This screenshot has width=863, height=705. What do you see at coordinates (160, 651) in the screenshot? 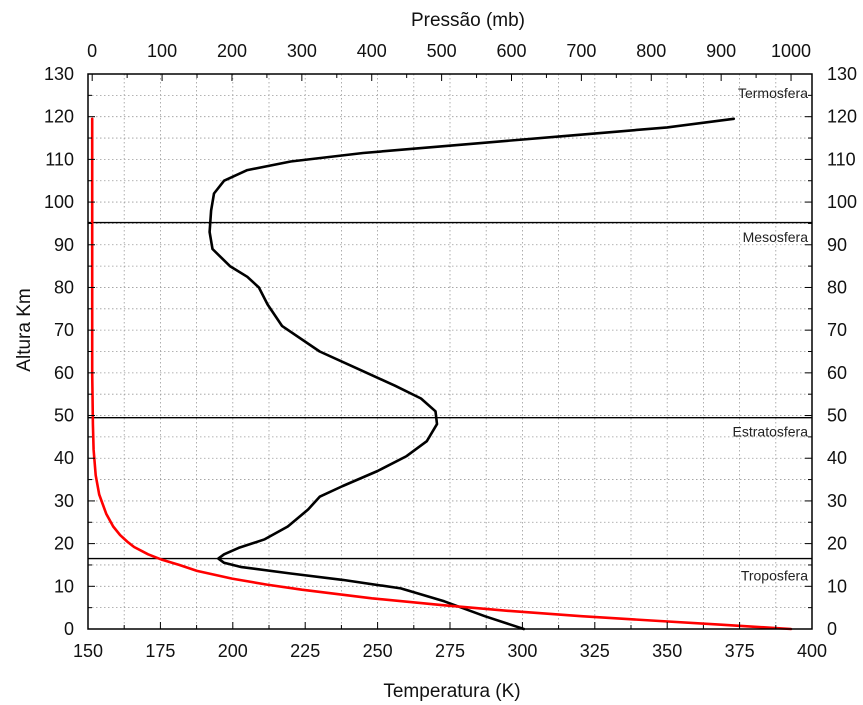
I see `temperature-tick-label: 175` at bounding box center [160, 651].